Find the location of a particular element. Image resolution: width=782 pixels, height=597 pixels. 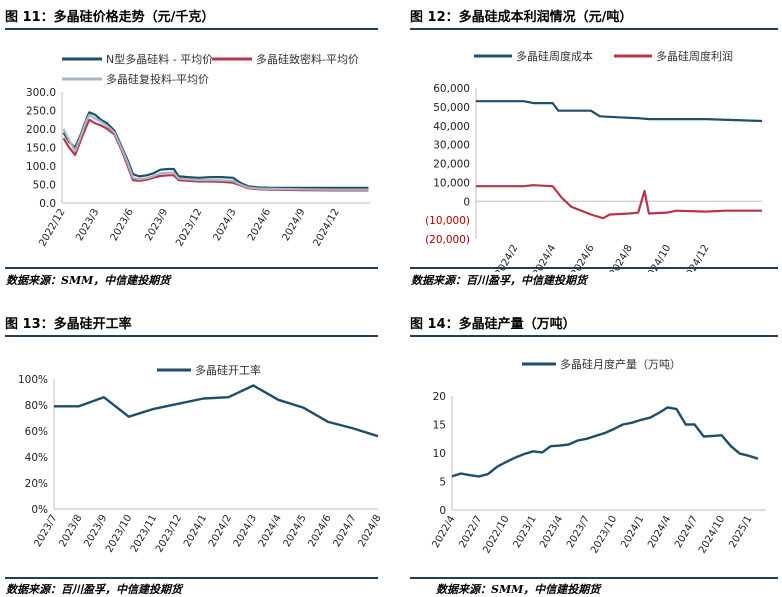

y-tick-label: 250.0 is located at coordinates (41, 112).